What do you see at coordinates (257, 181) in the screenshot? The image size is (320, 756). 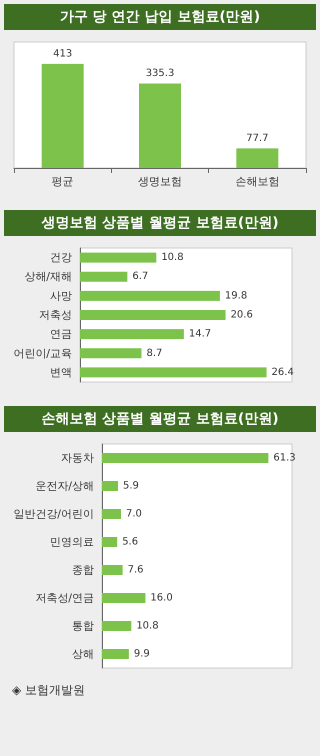 I see `x-tick-label: 손해보험` at bounding box center [257, 181].